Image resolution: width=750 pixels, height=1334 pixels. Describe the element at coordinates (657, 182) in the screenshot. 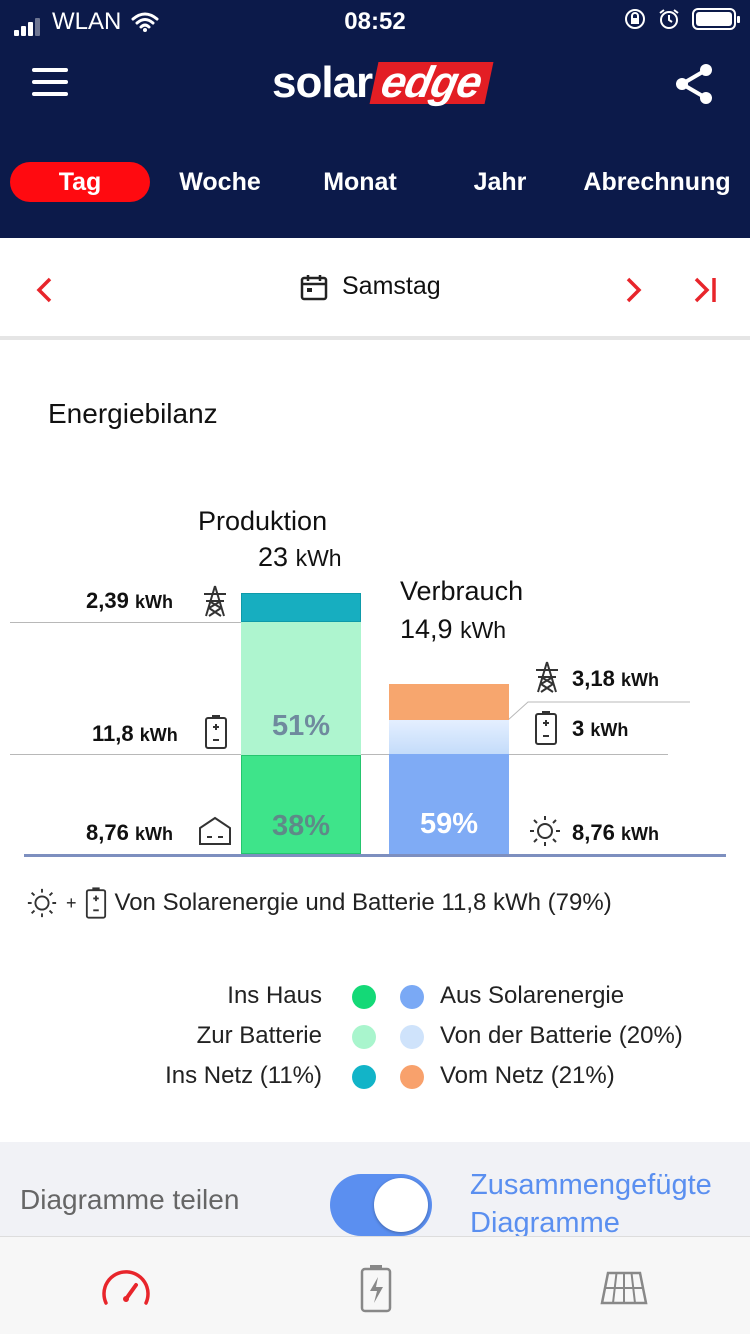

I see `tab-abrechnung: Abrechnung` at that location.